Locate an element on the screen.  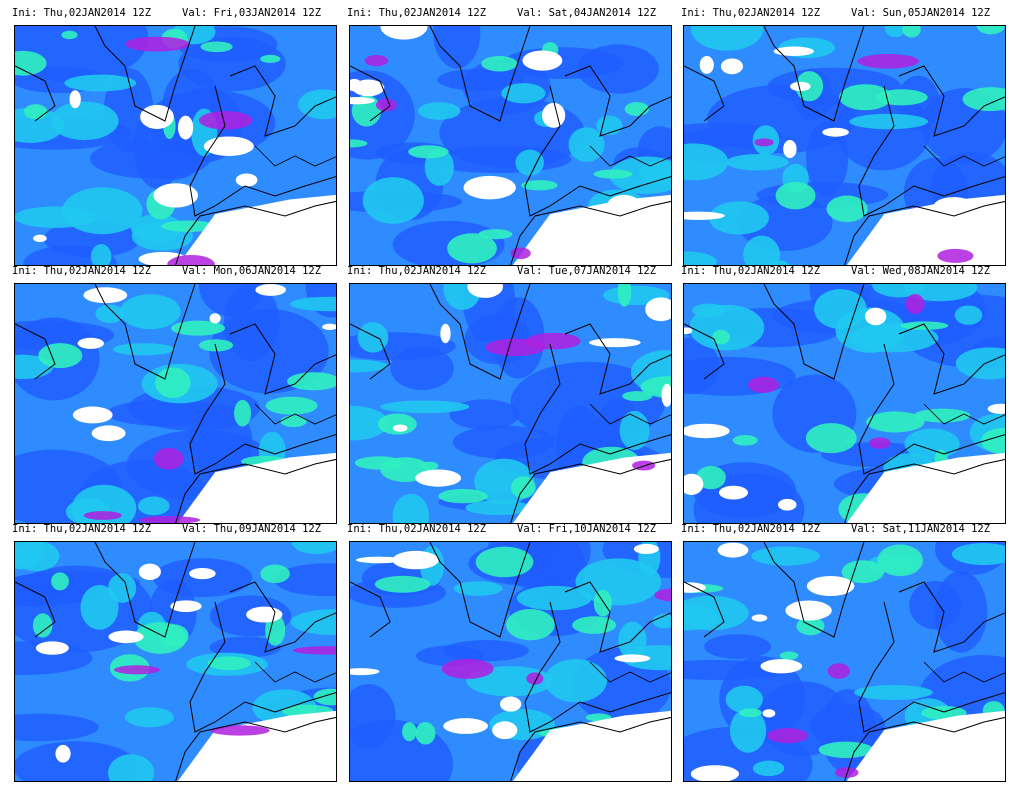
valid-time: Val: Wed,08JAN2014 12Z is located at coordinates (921, 271).